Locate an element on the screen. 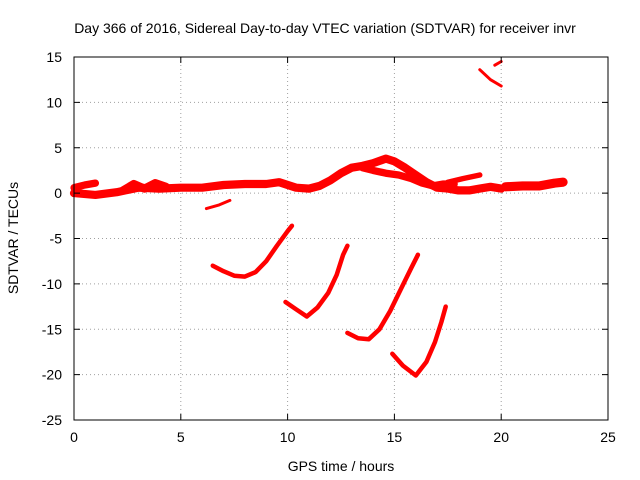 This screenshot has height=480, width=640. x-tick-label: 25 is located at coordinates (608, 437).